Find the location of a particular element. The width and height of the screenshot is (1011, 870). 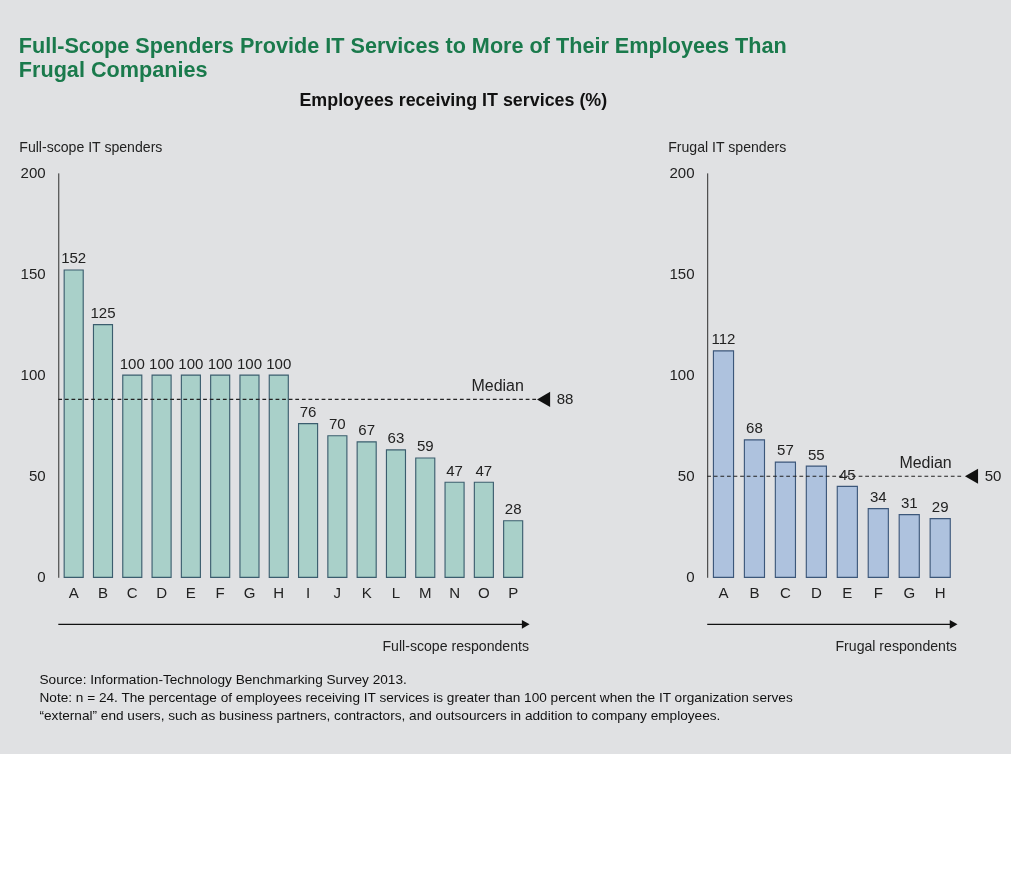

data-label: 63 is located at coordinates (396, 438).